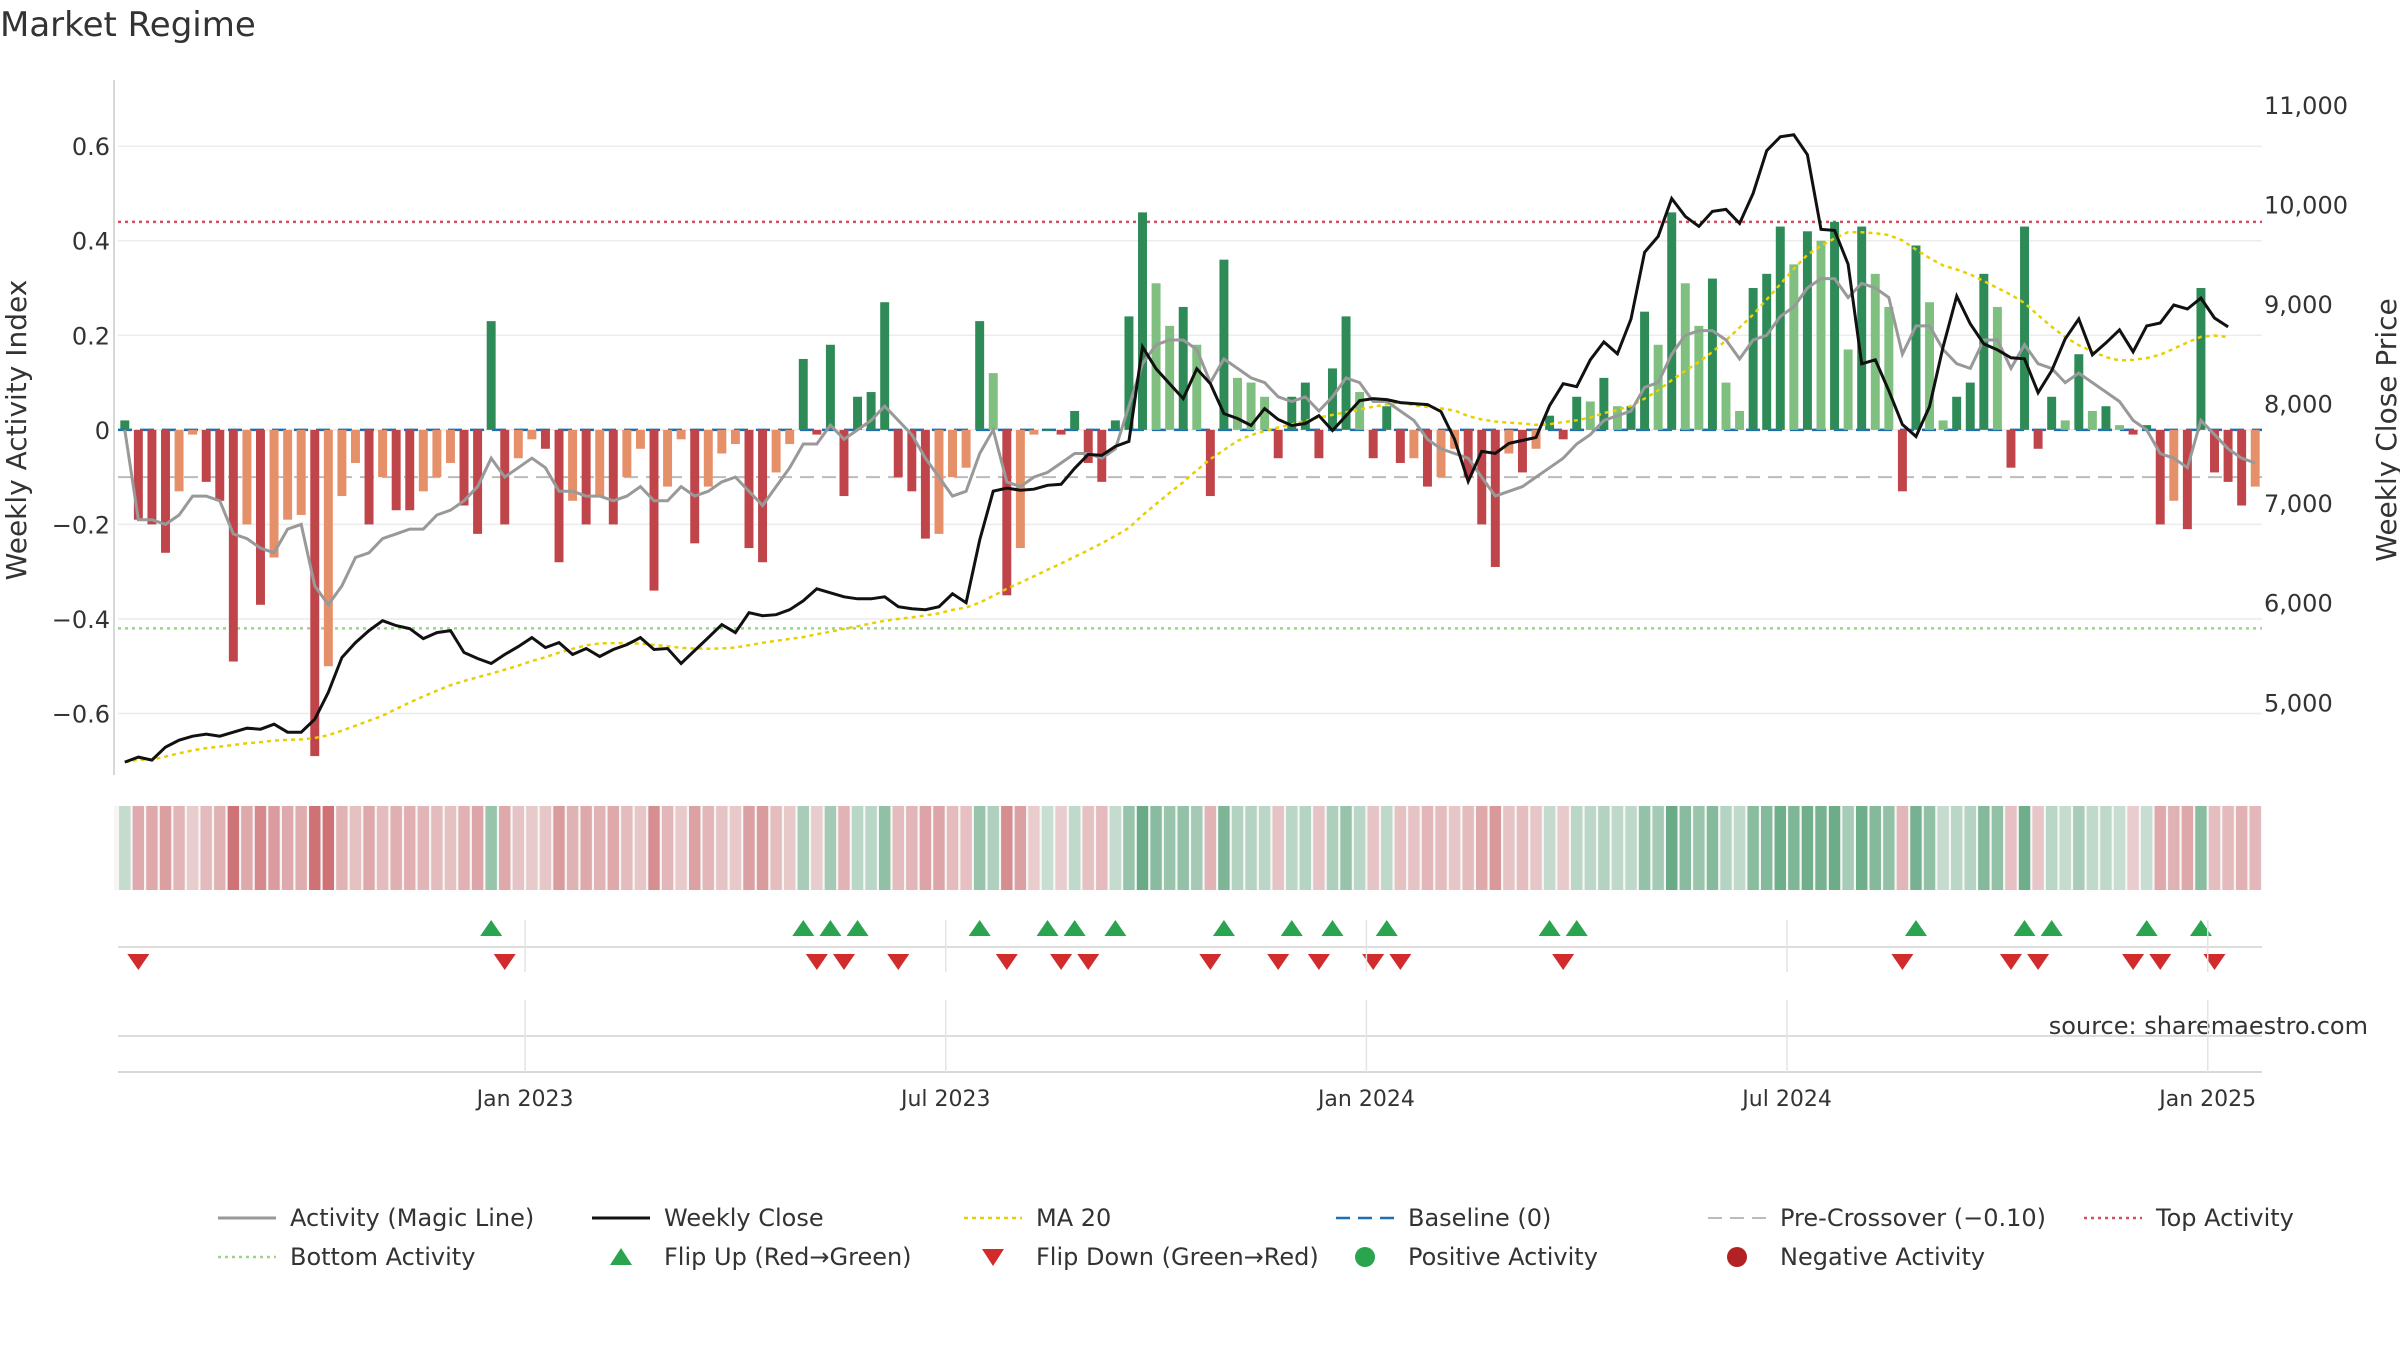 This screenshot has width=2400, height=1350. What do you see at coordinates (945, 1099) in the screenshot?
I see `x-tick-label: Jul 2023` at bounding box center [945, 1099].